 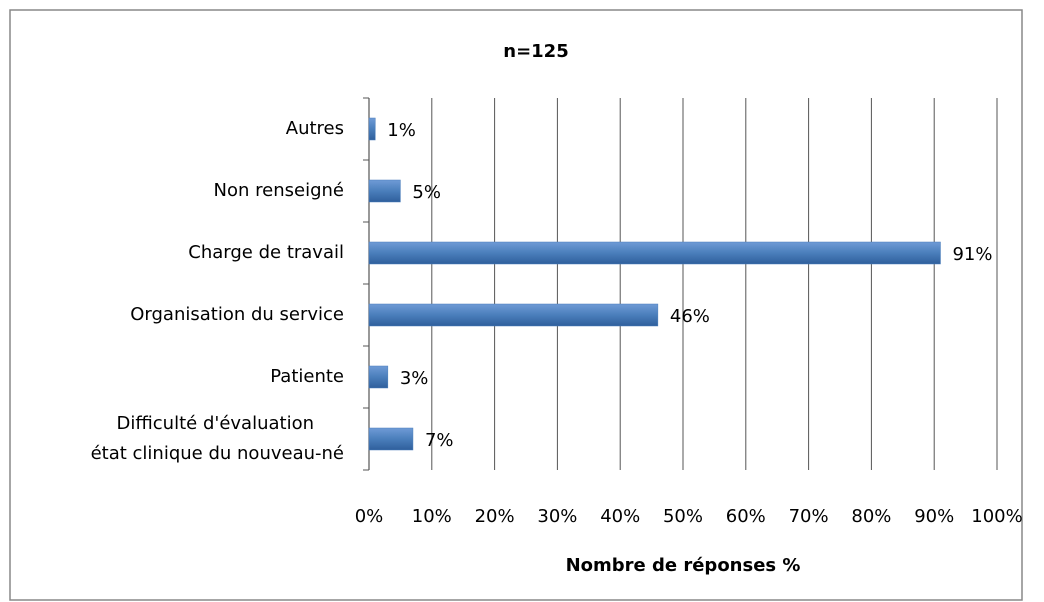 What do you see at coordinates (871, 516) in the screenshot?
I see `x-tick-label: 80%` at bounding box center [871, 516].